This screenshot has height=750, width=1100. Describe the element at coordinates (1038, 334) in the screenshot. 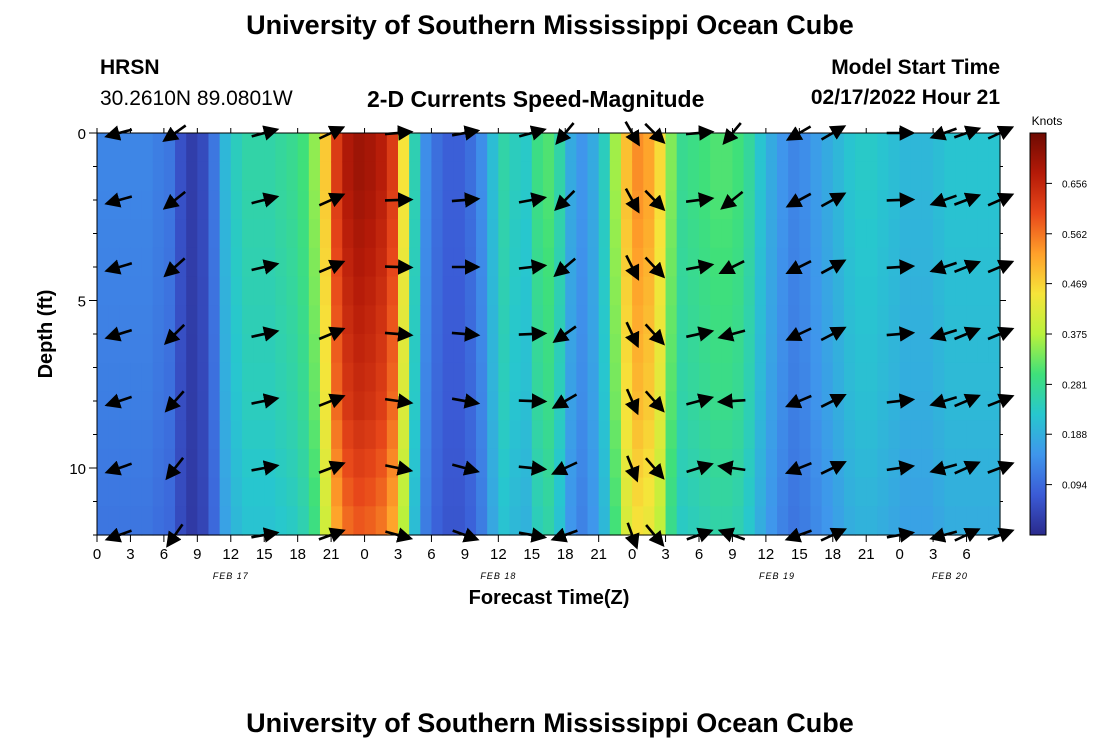

I see `colorbar-gradient` at that location.